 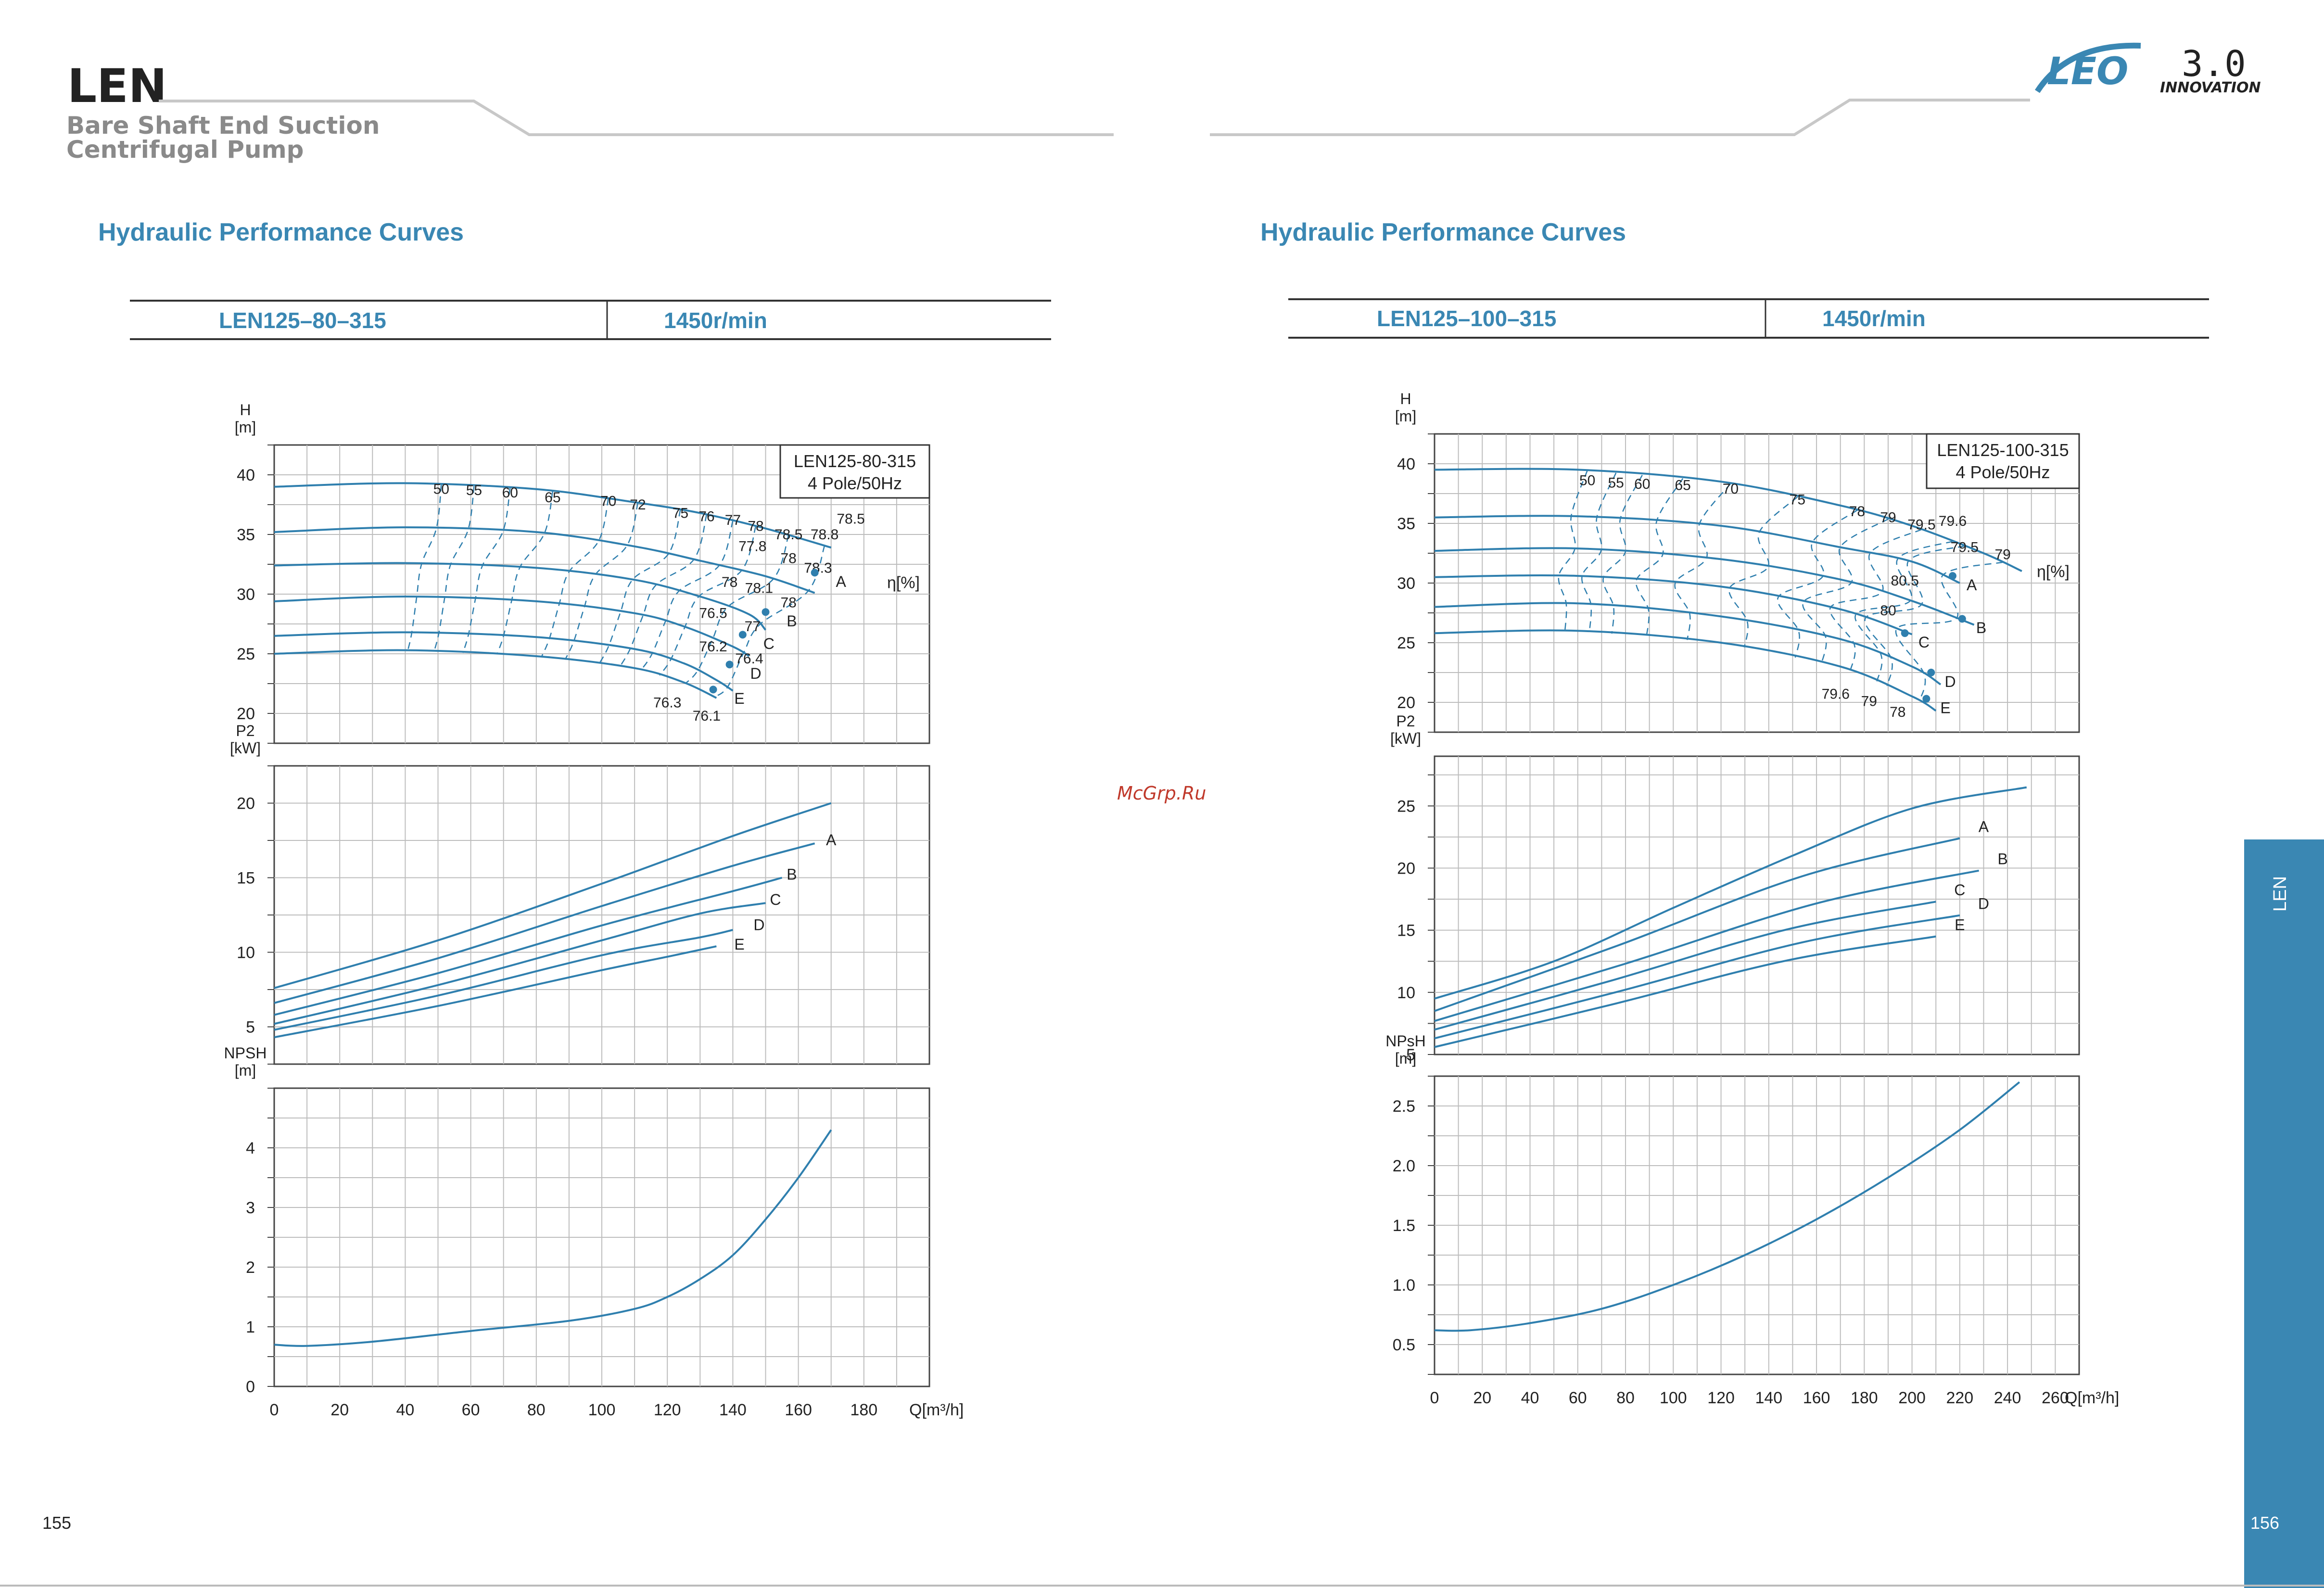 I want to click on power-y-tick-label: 25, so click(x=1406, y=806).